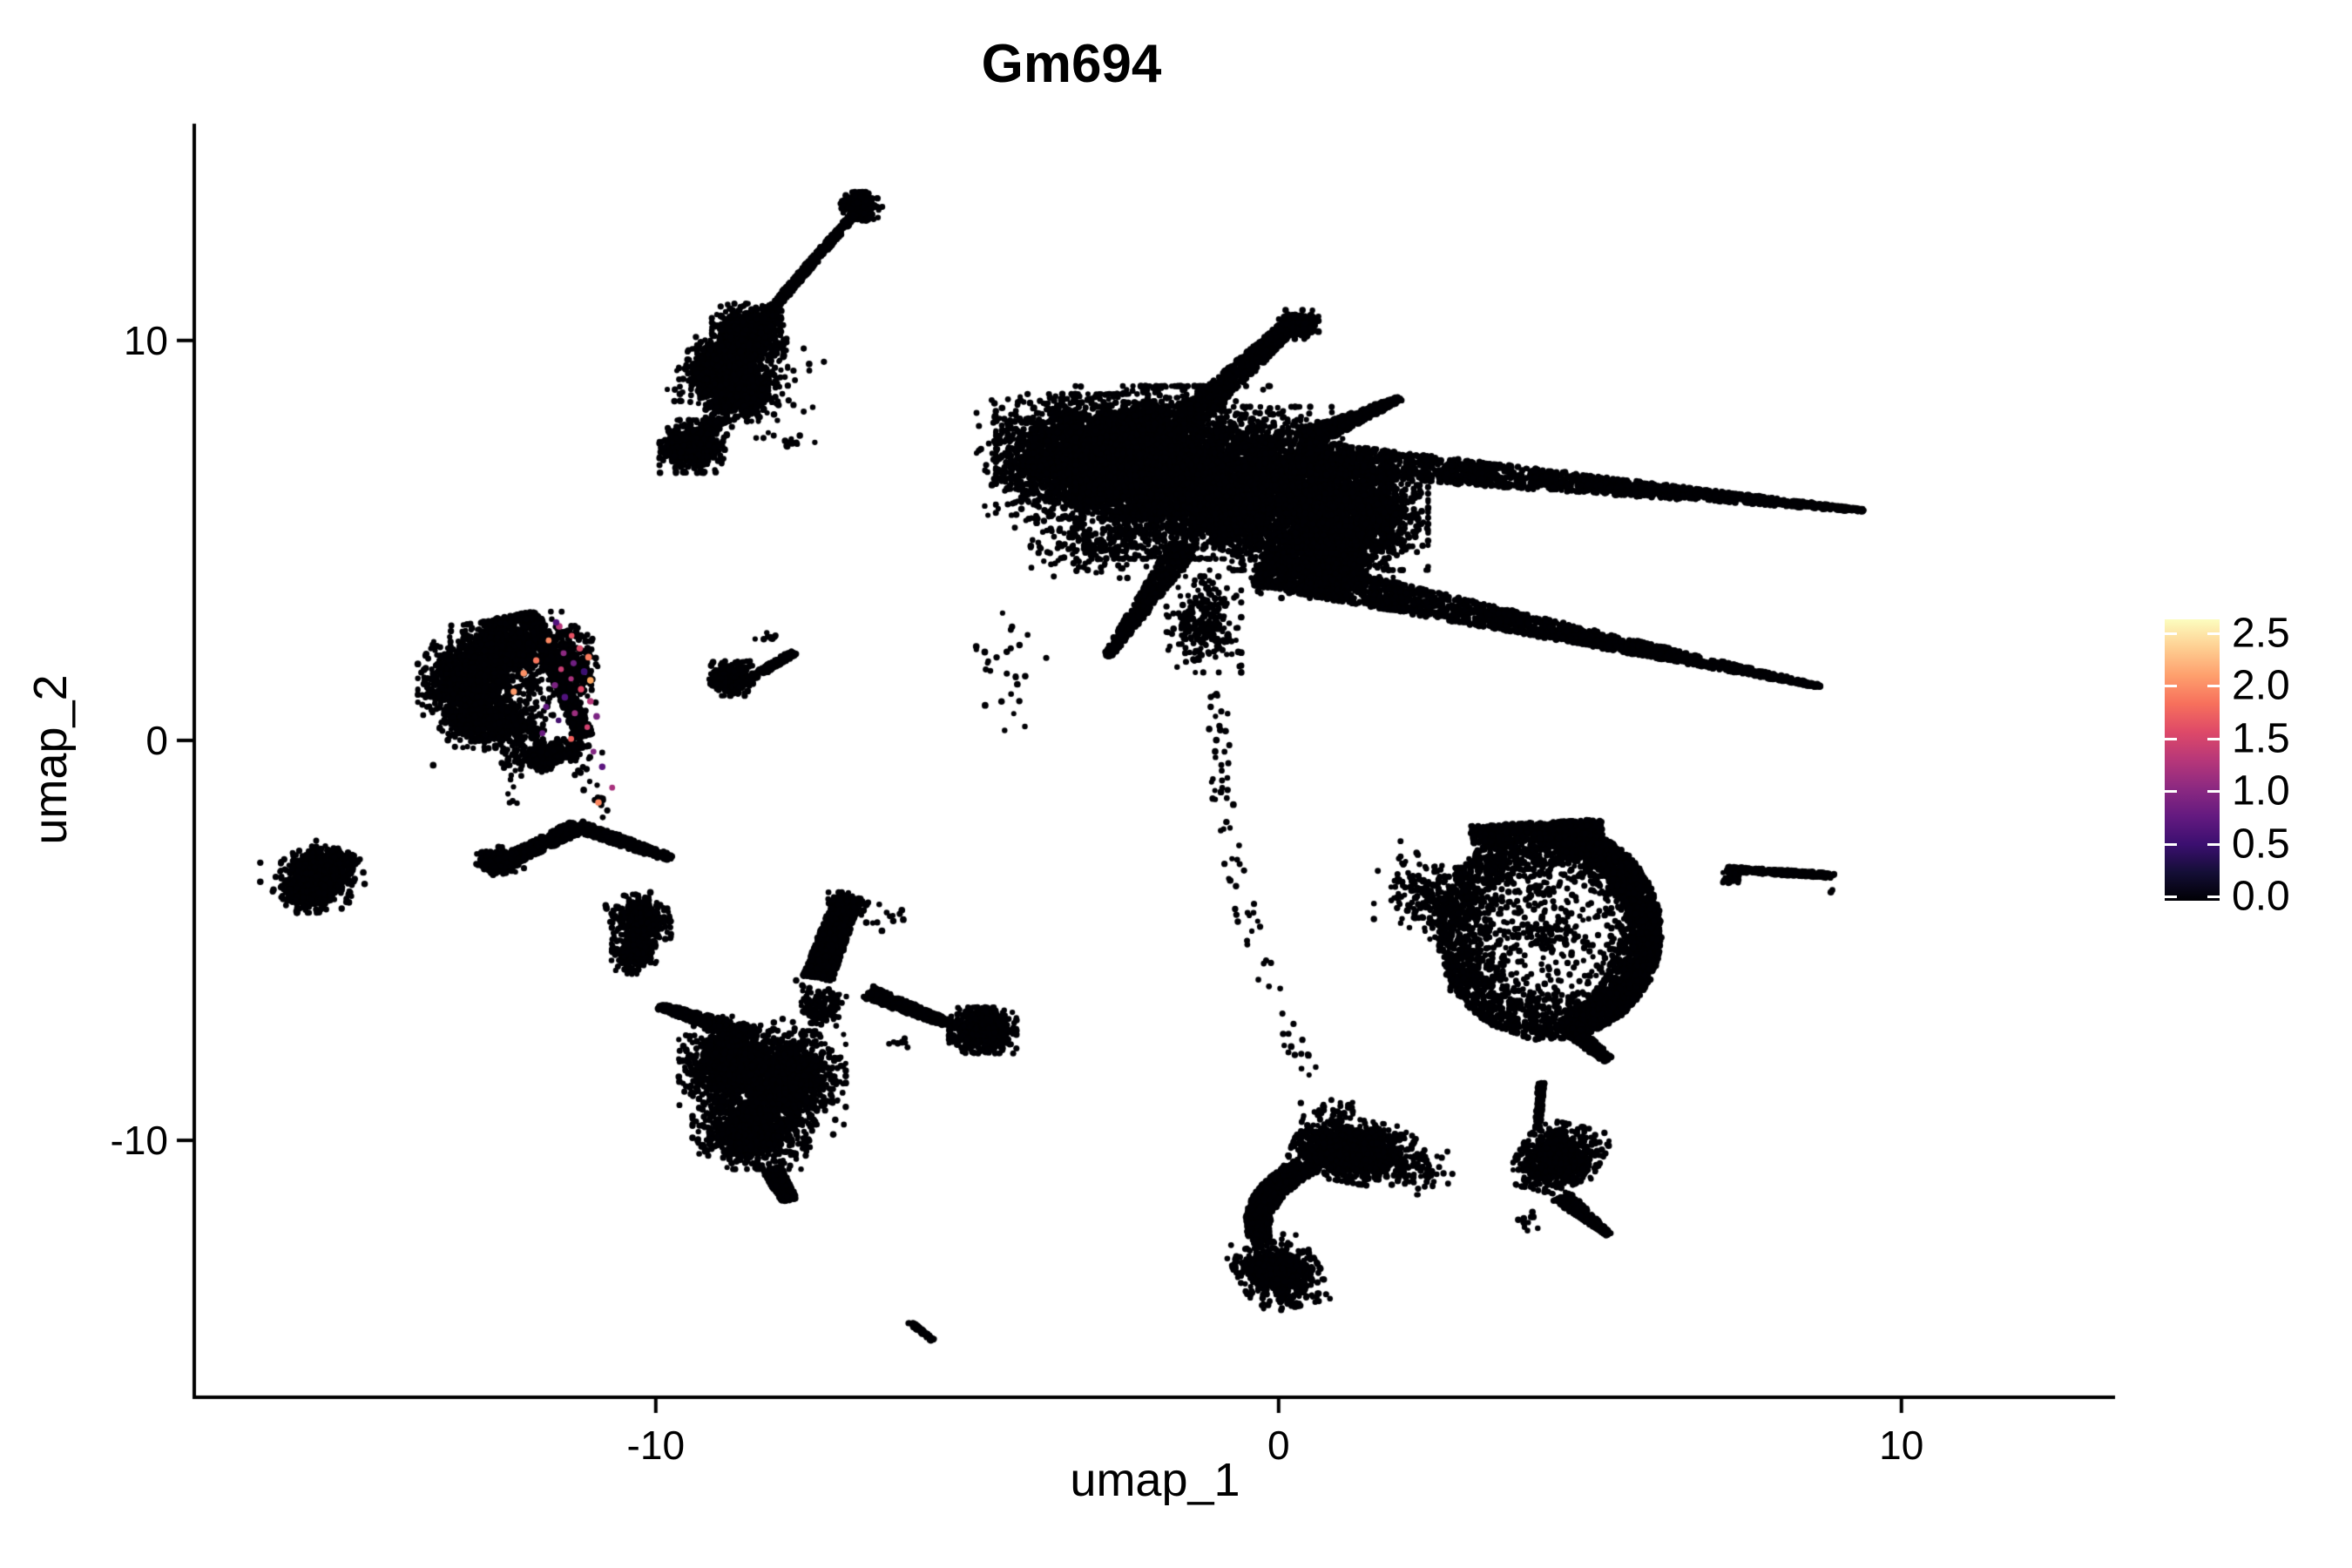 This screenshot has height=1568, width=2352. I want to click on y-axis-title: umap_2, so click(50, 759).